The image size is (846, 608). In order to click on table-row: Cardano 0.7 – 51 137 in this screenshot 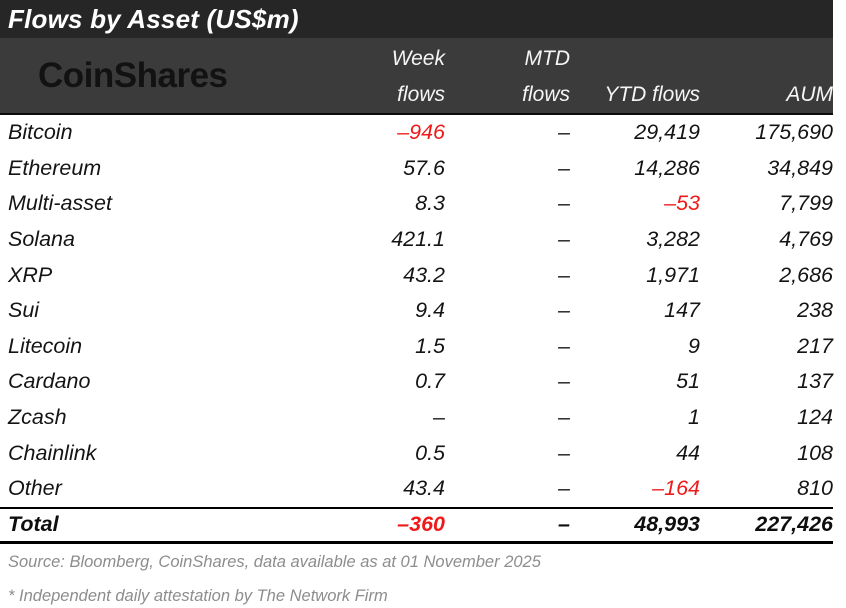, I will do `click(416, 382)`.